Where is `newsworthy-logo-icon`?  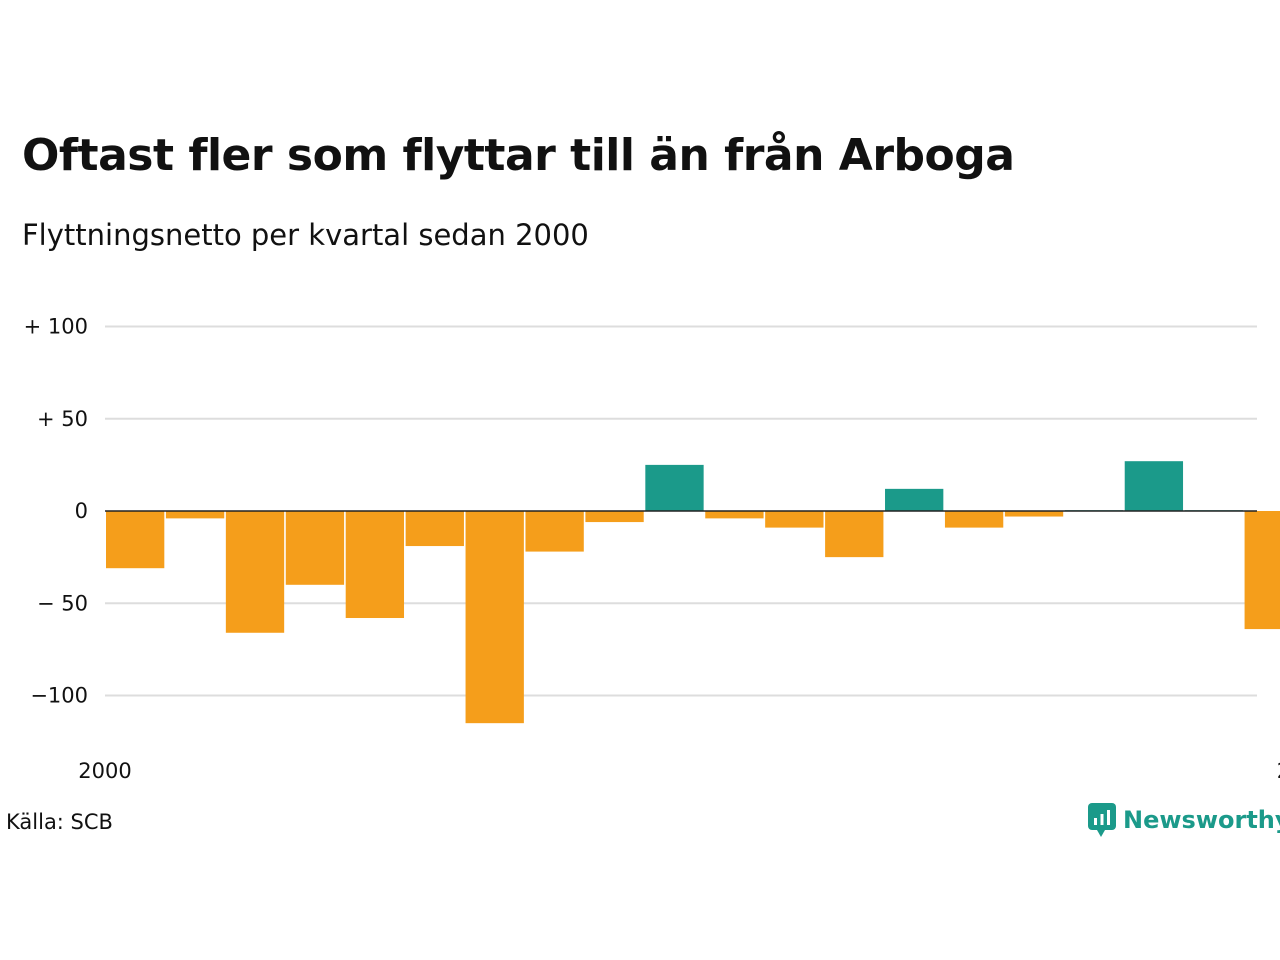 newsworthy-logo-icon is located at coordinates (1102, 820).